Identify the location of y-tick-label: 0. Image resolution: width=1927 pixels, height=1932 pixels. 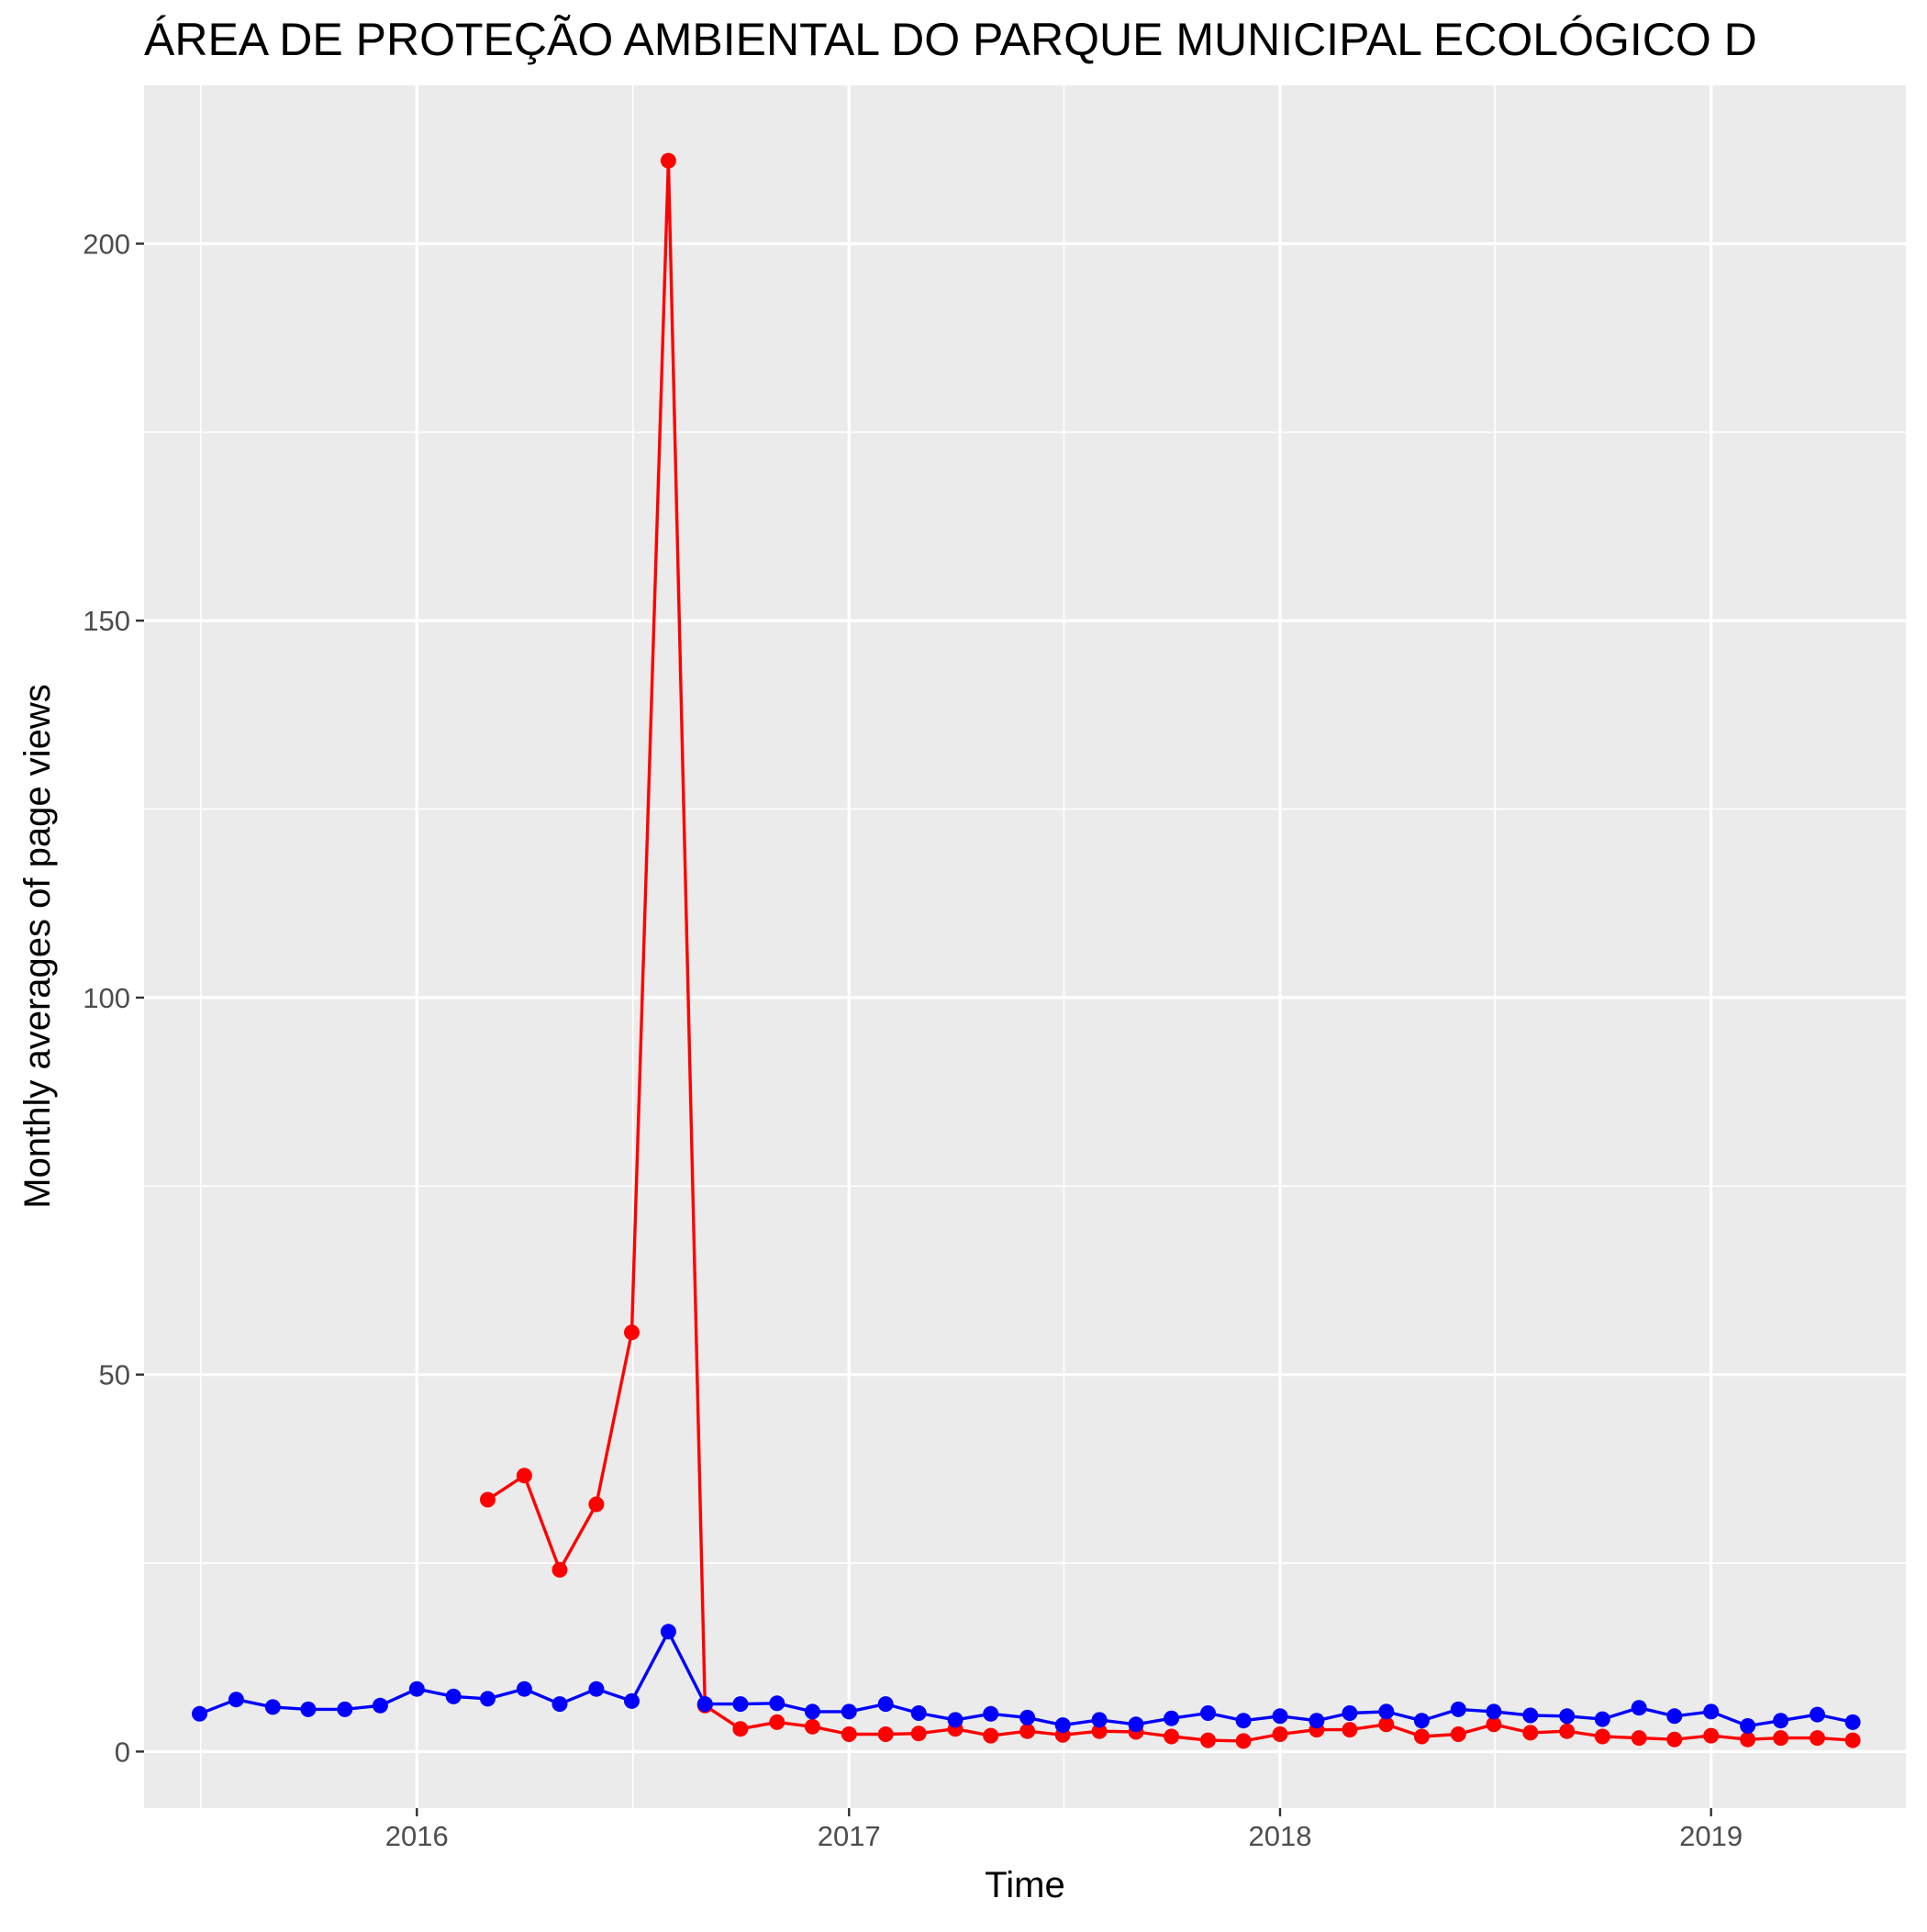
(123, 1752).